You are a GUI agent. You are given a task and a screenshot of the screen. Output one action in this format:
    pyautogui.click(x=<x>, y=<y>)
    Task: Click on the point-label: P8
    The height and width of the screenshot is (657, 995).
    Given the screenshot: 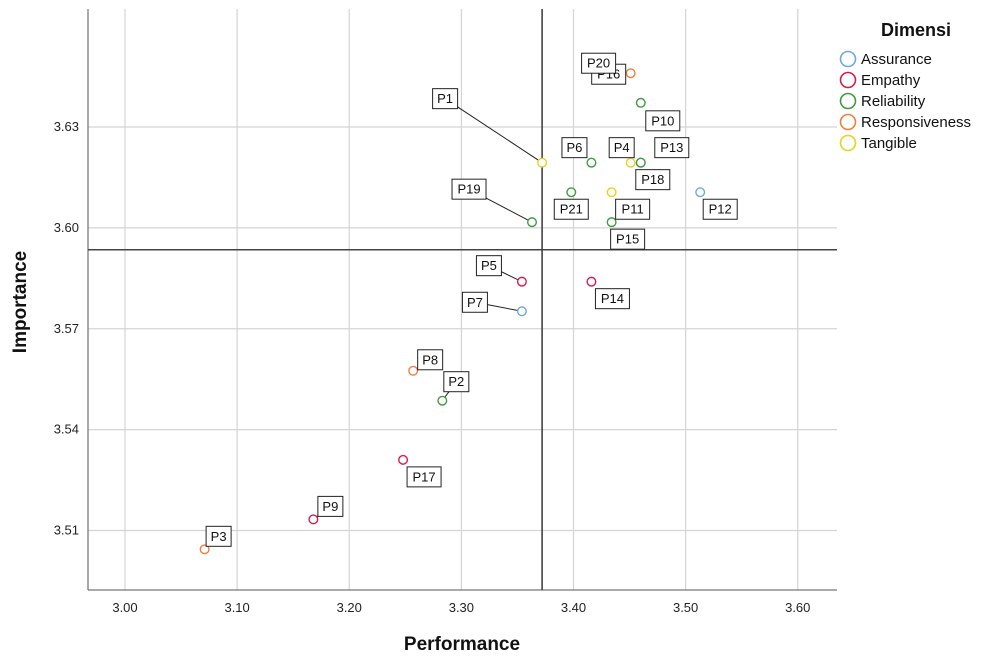 What is the action you would take?
    pyautogui.click(x=430, y=360)
    